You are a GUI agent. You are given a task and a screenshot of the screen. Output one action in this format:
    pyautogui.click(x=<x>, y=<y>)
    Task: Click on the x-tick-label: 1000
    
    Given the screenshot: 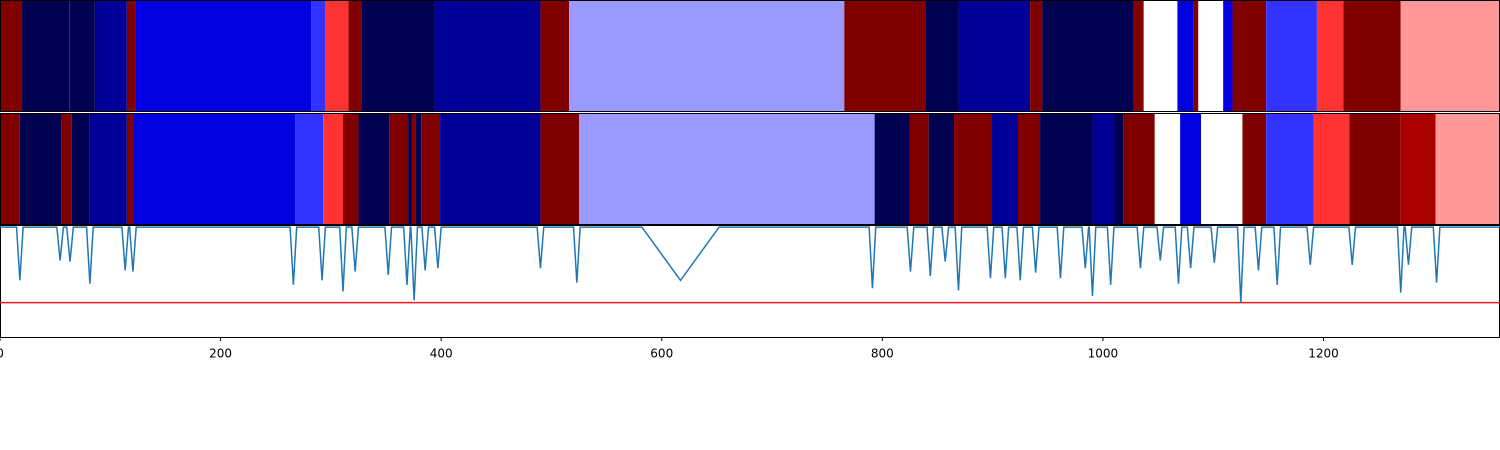 What is the action you would take?
    pyautogui.click(x=1103, y=354)
    